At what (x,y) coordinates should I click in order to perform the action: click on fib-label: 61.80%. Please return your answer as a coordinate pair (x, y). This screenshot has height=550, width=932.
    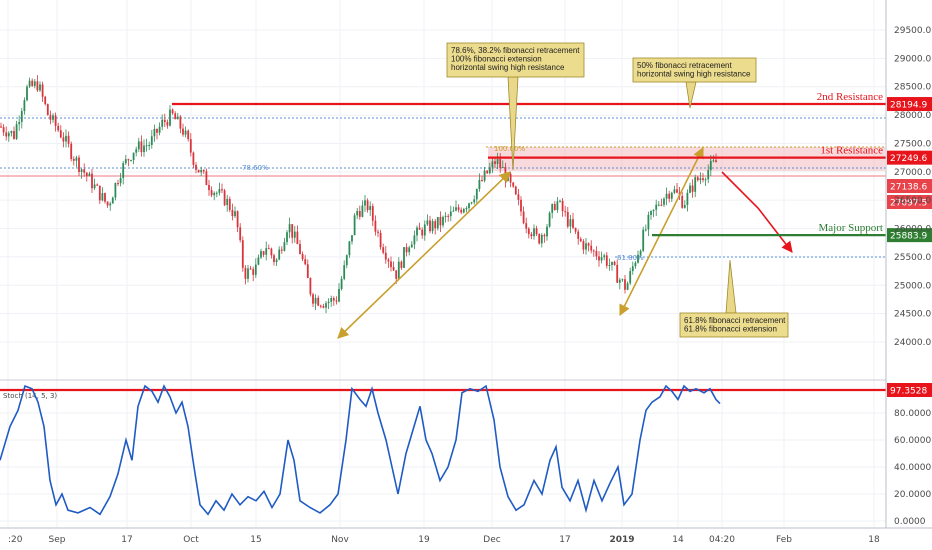
    Looking at the image, I should click on (630, 258).